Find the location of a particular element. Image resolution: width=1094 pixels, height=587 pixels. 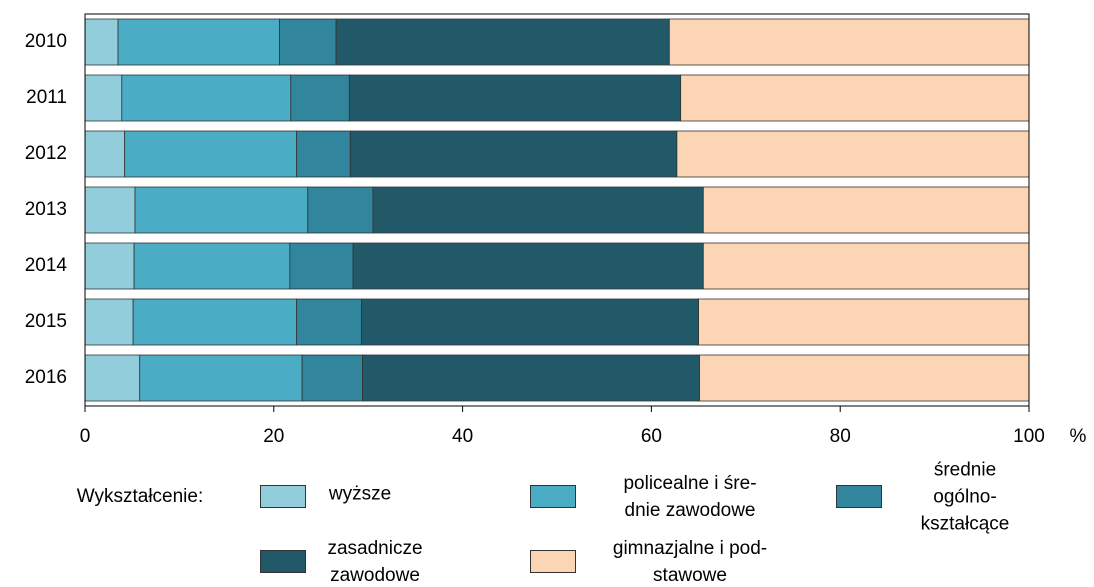

legend-label: gimnazjalne i pod- stawowe is located at coordinates (690, 562).